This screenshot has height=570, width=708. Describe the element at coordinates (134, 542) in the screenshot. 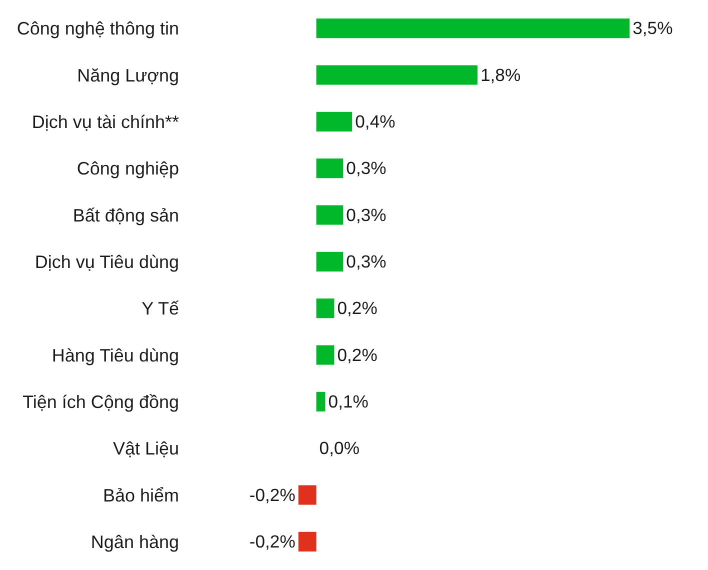

I see `y-tick-label: Ngân hàng` at that location.